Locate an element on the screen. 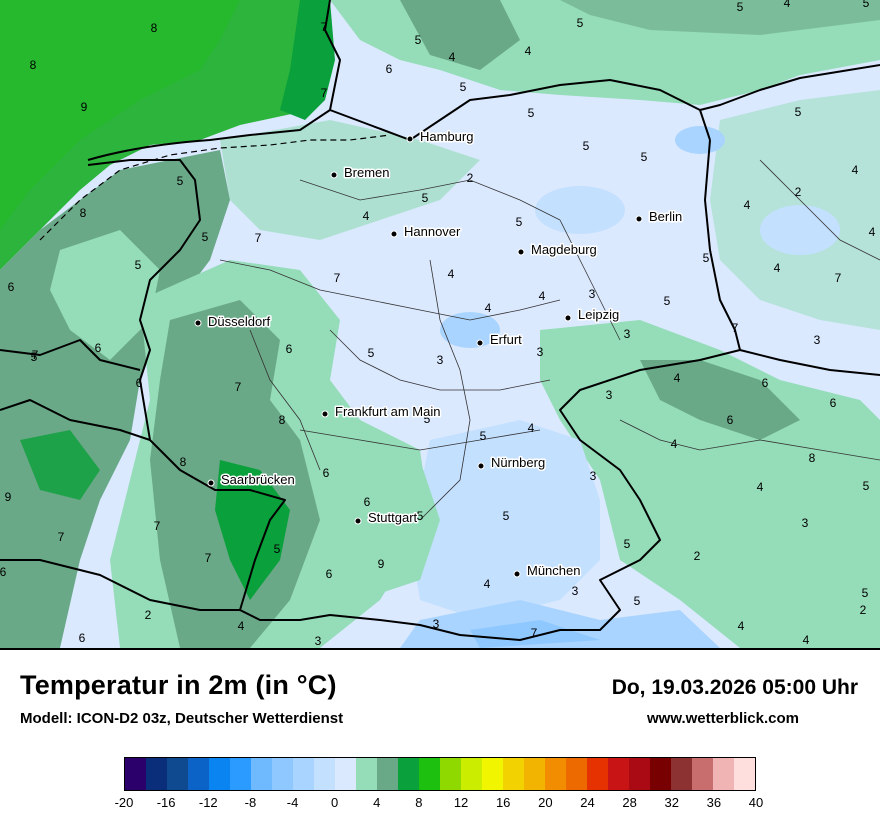 This screenshot has width=880, height=830. legend-tick-labels: -20 -16 -12 -8 -4 0 4 8 12 16 20 24 28 32 36 40 is located at coordinates (440, 805).